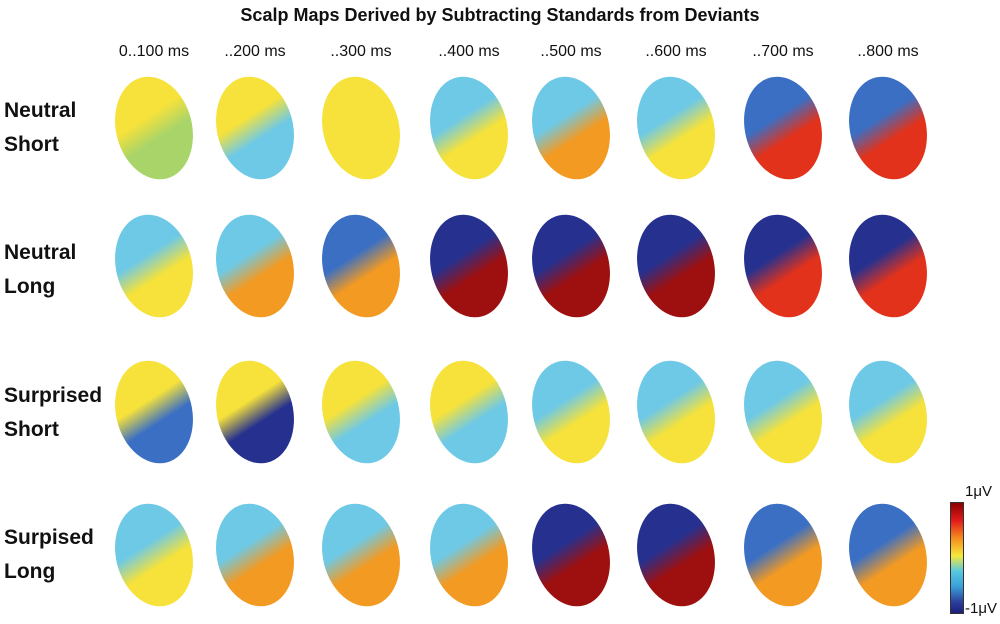 This screenshot has height=624, width=1000. Describe the element at coordinates (154, 128) in the screenshot. I see `scalp-map-r0-c0` at that location.